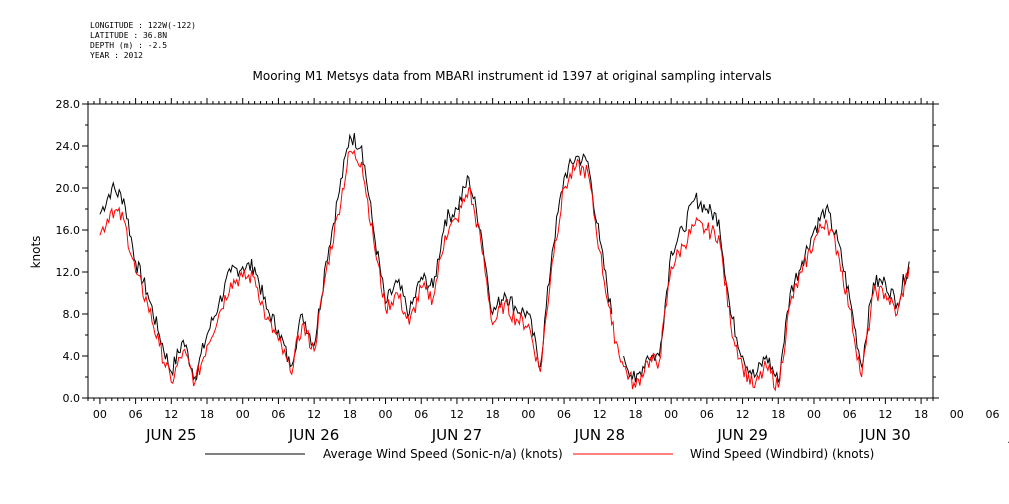  I want to click on y-tick-label: 28.0, so click(68, 104).